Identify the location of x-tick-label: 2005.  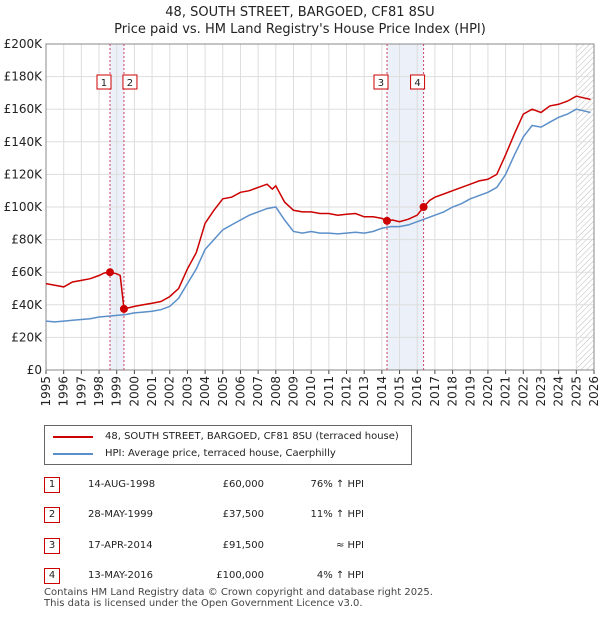
(223, 391).